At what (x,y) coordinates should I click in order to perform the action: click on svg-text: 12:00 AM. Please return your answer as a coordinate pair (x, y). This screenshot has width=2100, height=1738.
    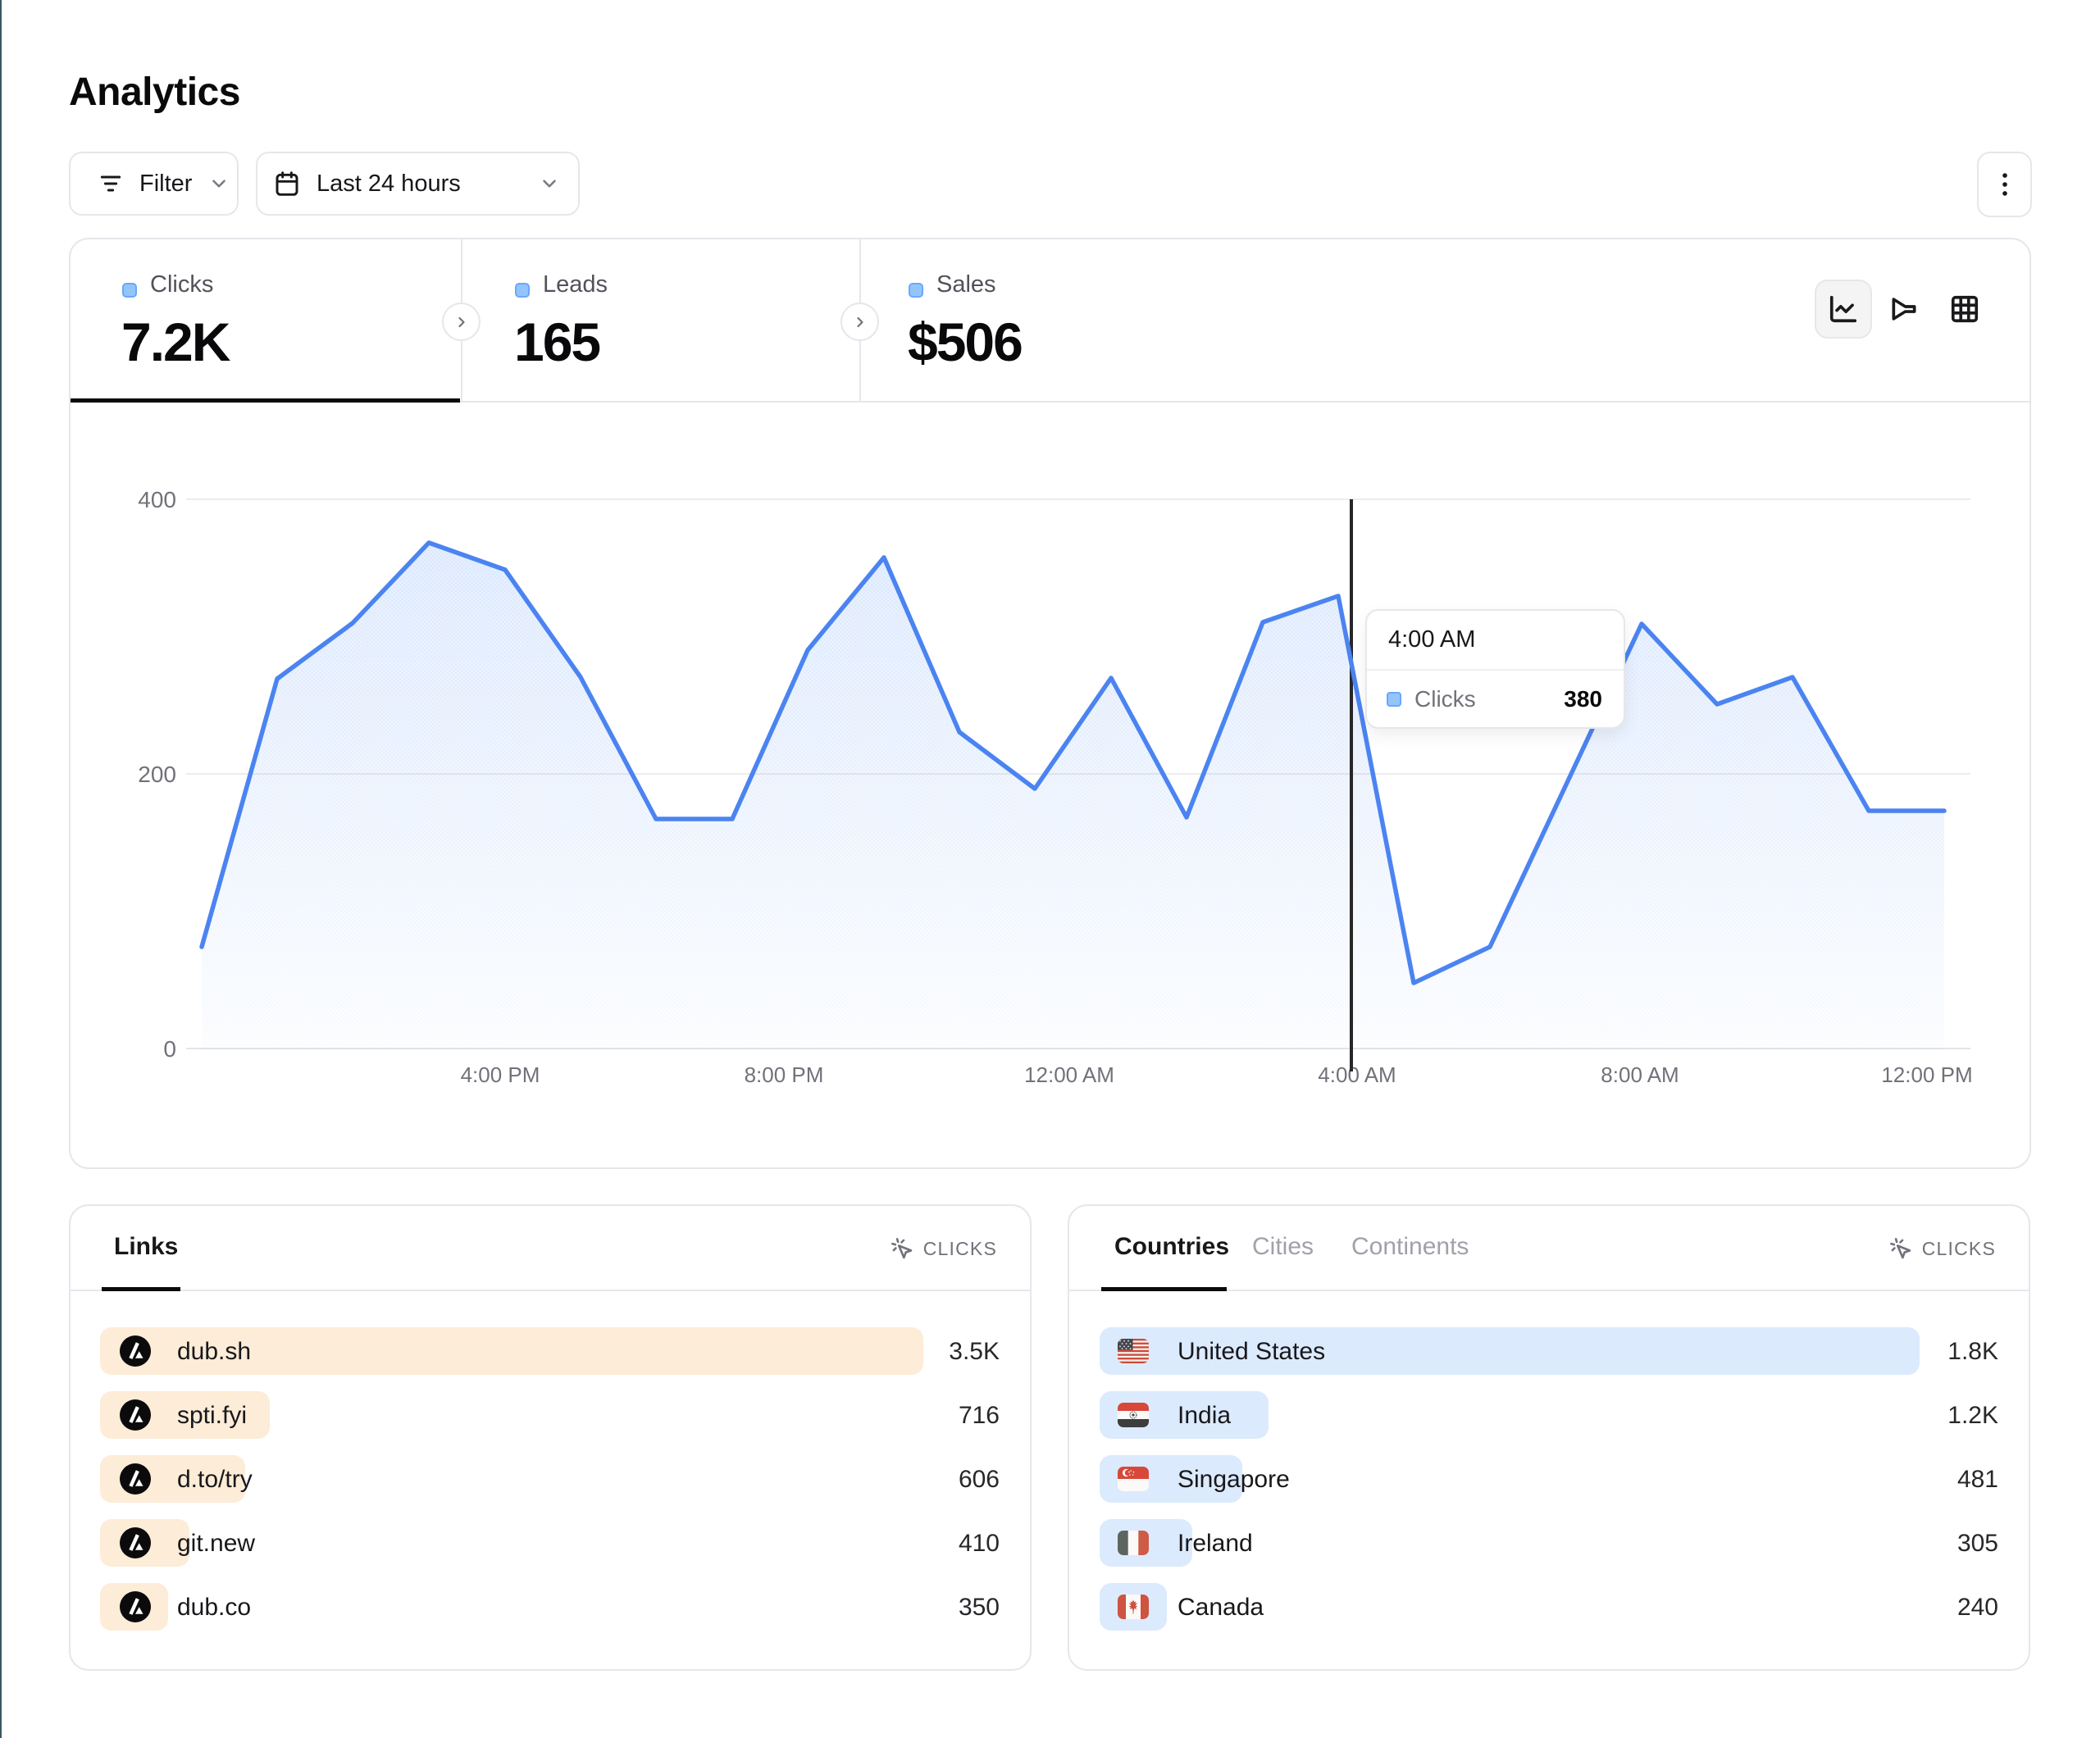
    Looking at the image, I should click on (1069, 1074).